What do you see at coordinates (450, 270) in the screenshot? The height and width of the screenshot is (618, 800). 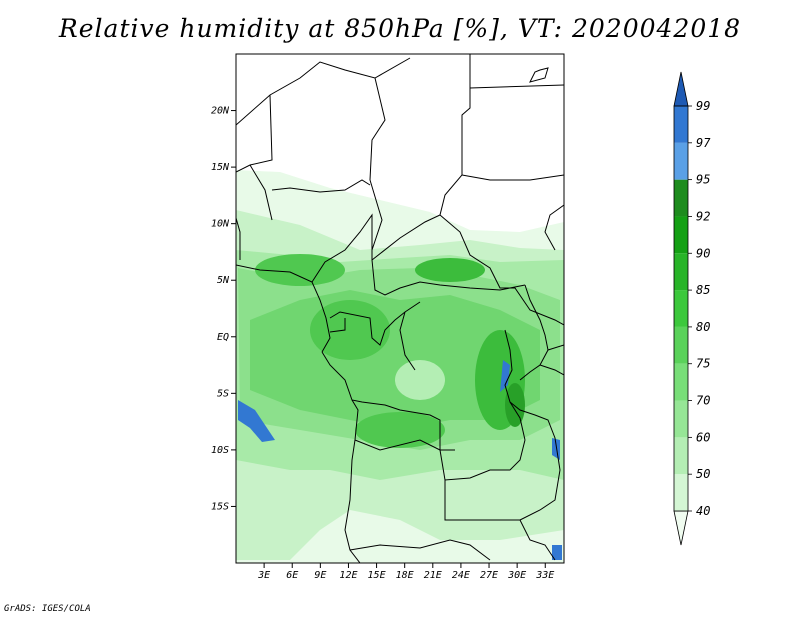 I see `rh-area-90-north` at bounding box center [450, 270].